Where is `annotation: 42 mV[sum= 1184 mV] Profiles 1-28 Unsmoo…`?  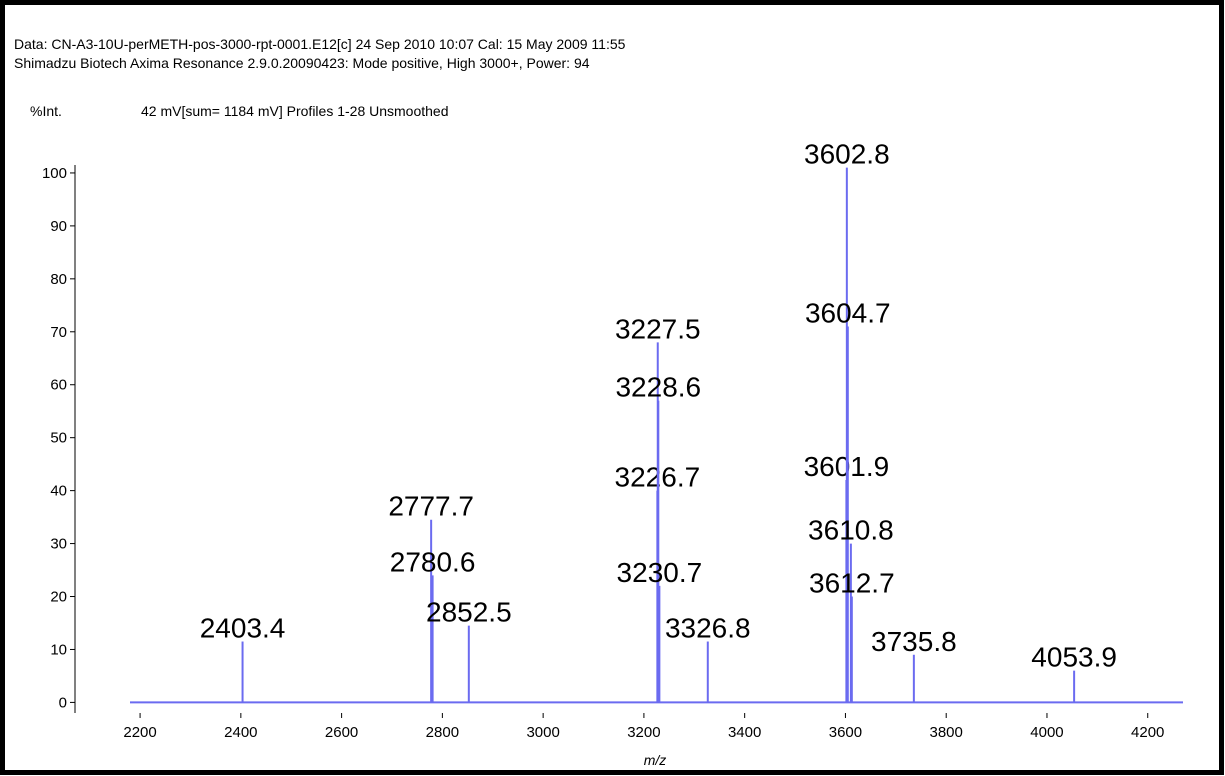 annotation: 42 mV[sum= 1184 mV] Profiles 1-28 Unsmoo… is located at coordinates (295, 111).